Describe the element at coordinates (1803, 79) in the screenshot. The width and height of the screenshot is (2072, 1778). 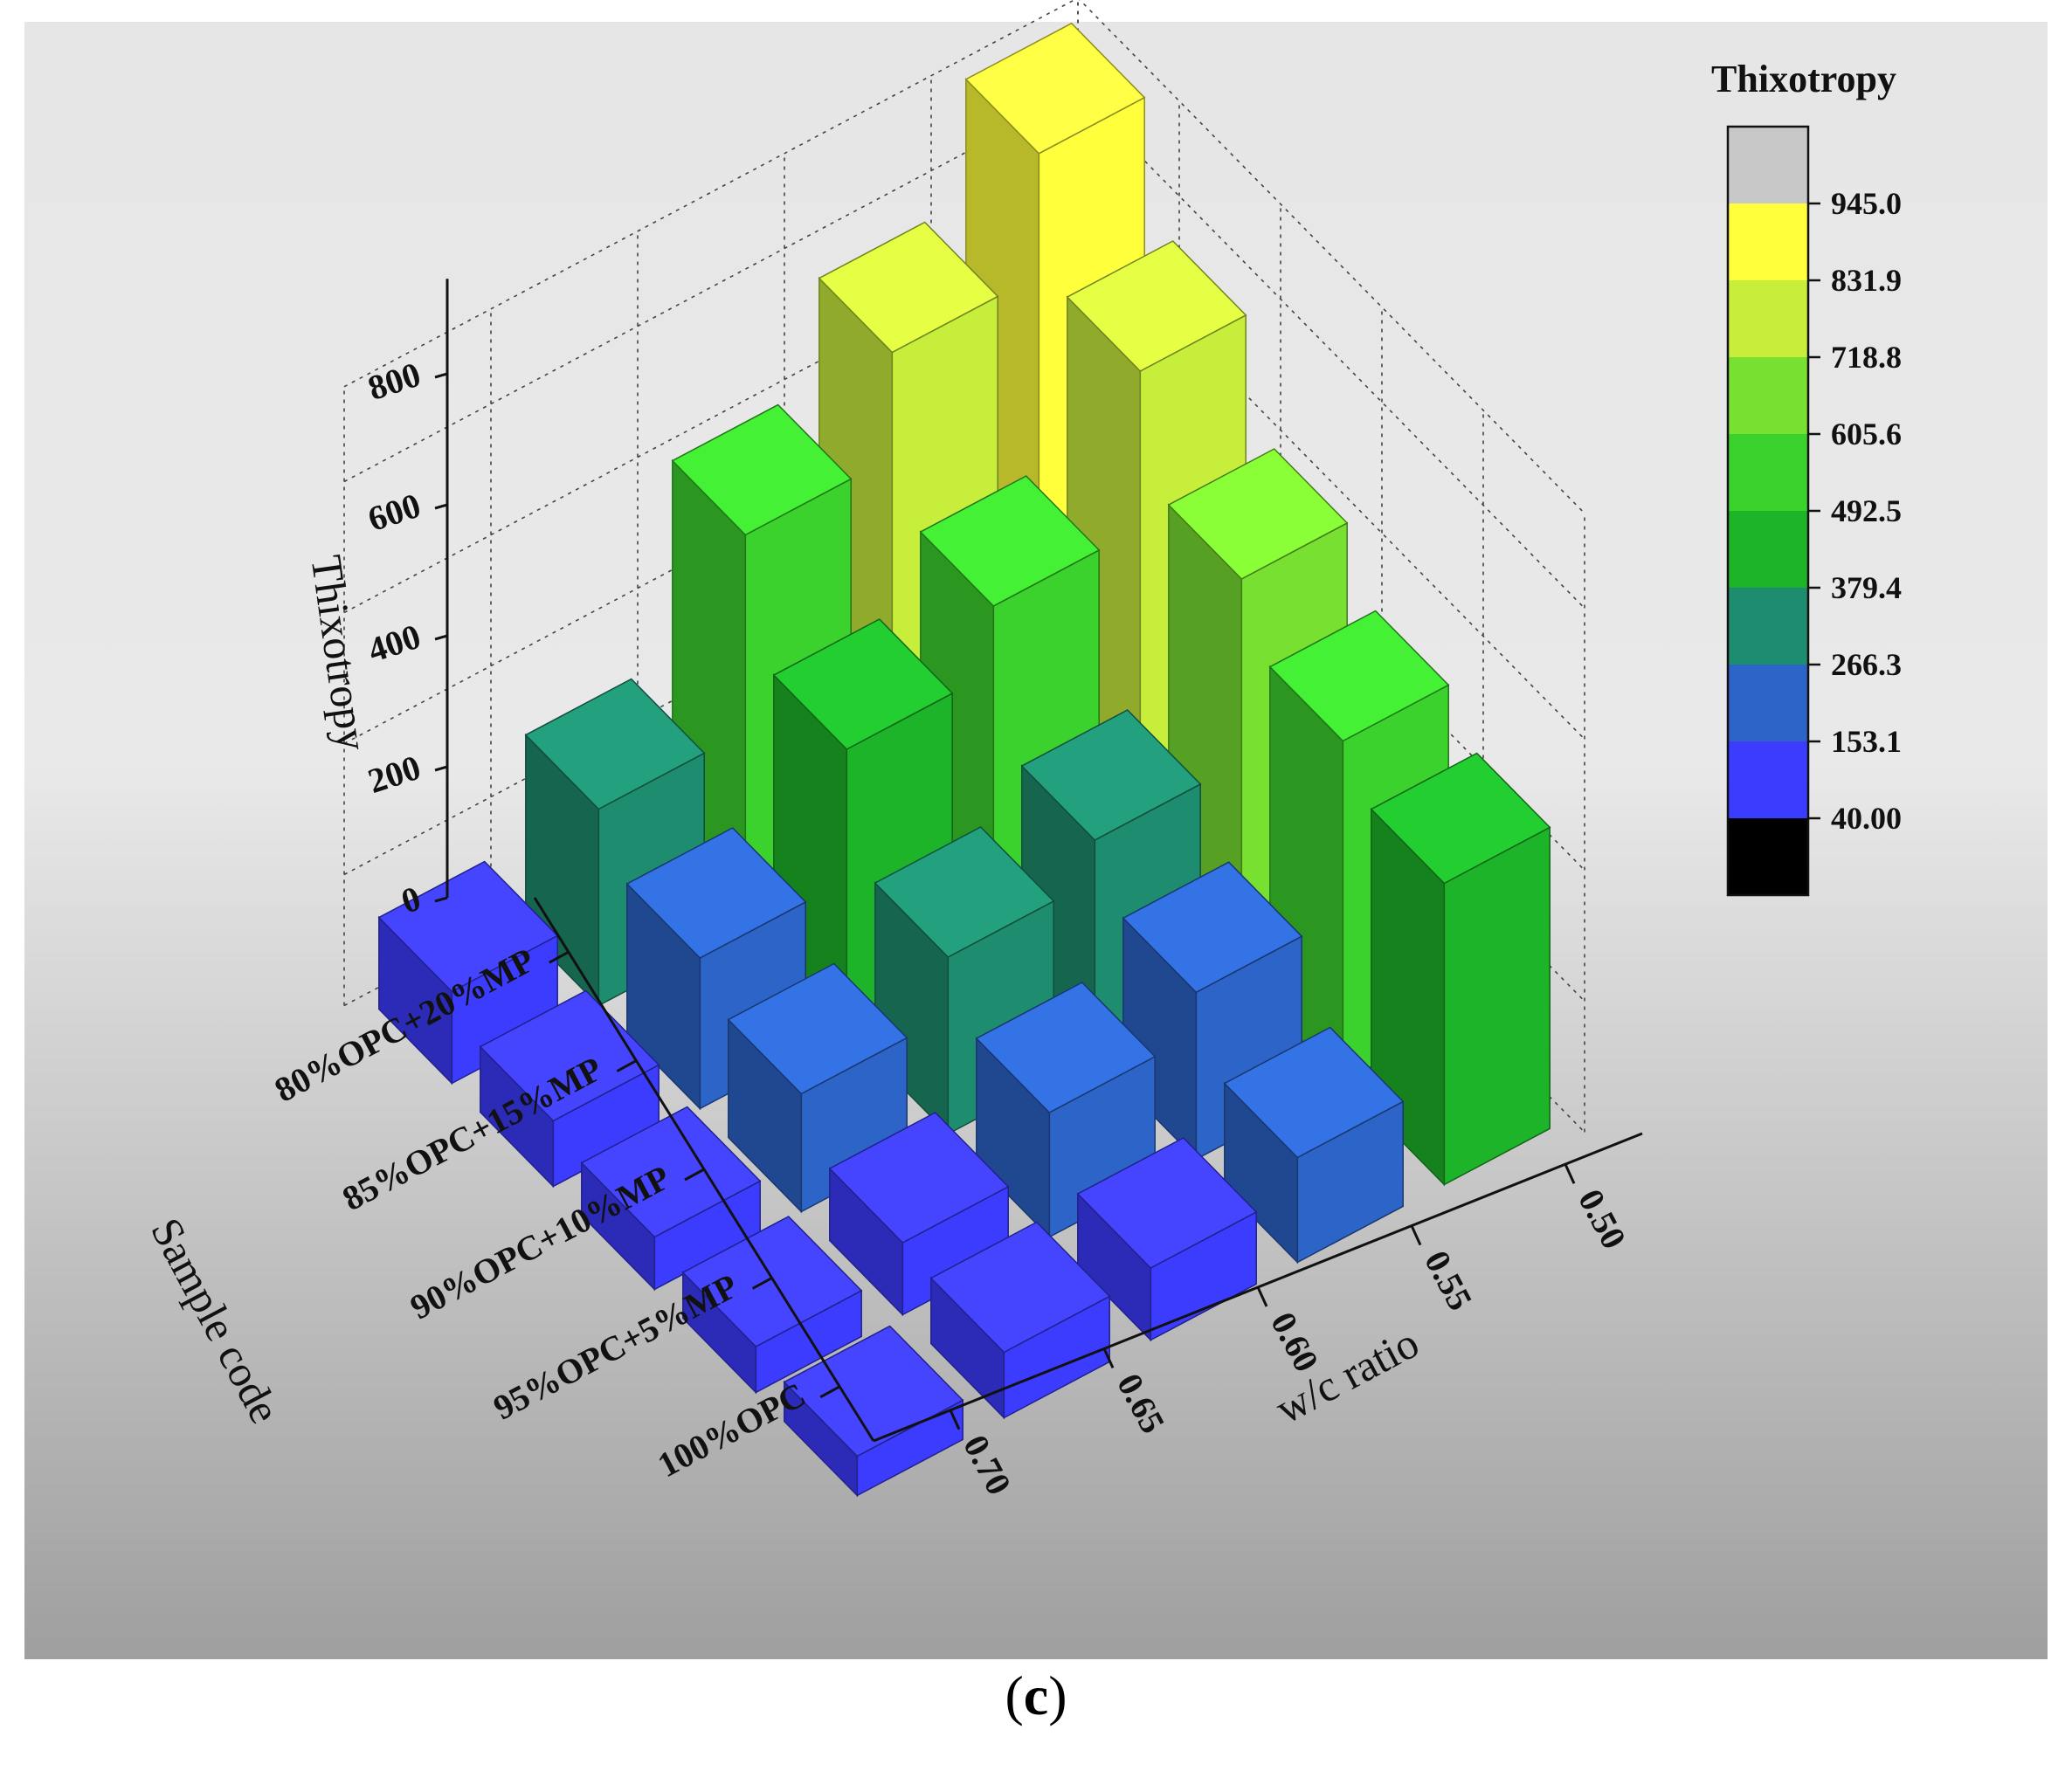
I see `legend-title: Thixotropy` at that location.